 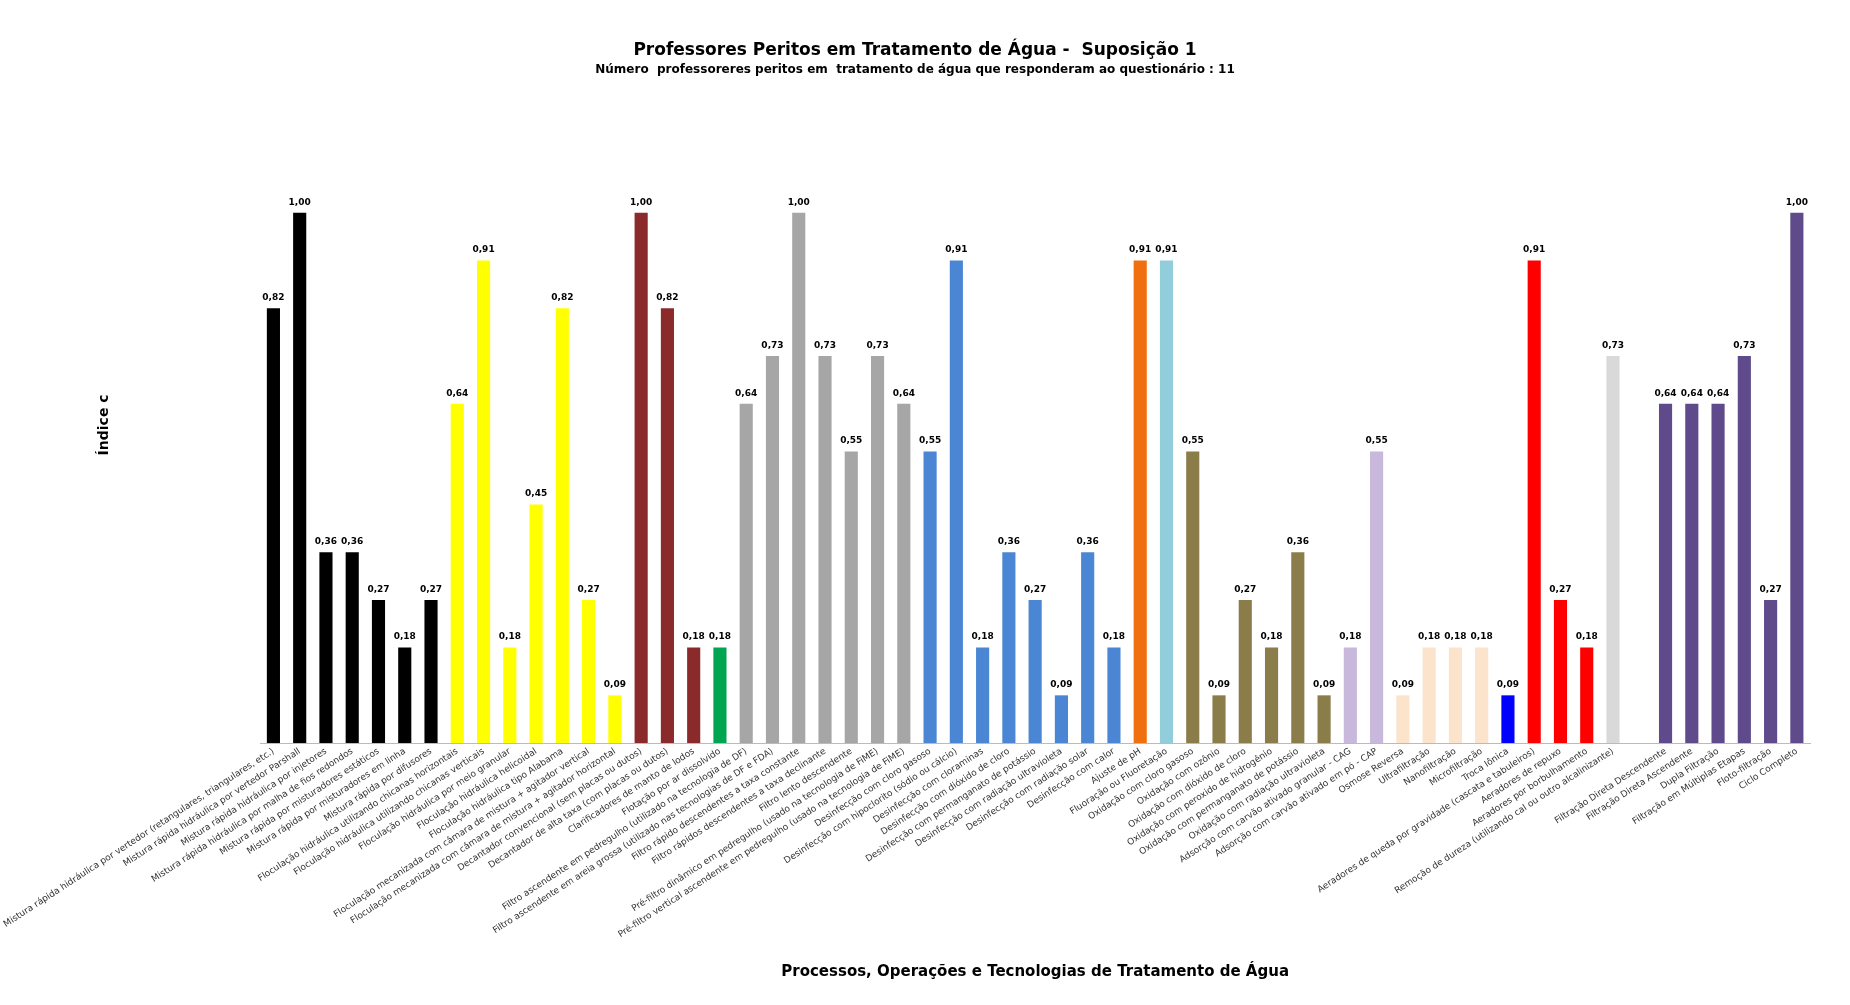 What do you see at coordinates (1035, 970) in the screenshot?
I see `x-axis-title: Processos, Operações e Tecnologias de Tratamento de Água` at bounding box center [1035, 970].